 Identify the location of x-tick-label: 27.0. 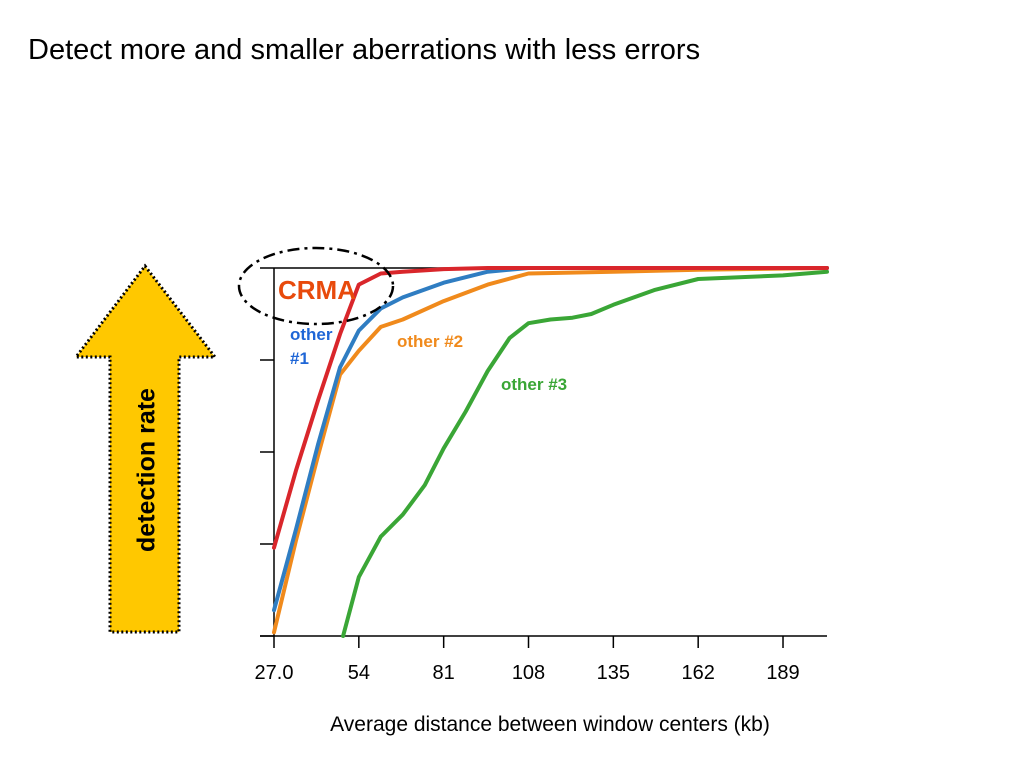
(274, 673).